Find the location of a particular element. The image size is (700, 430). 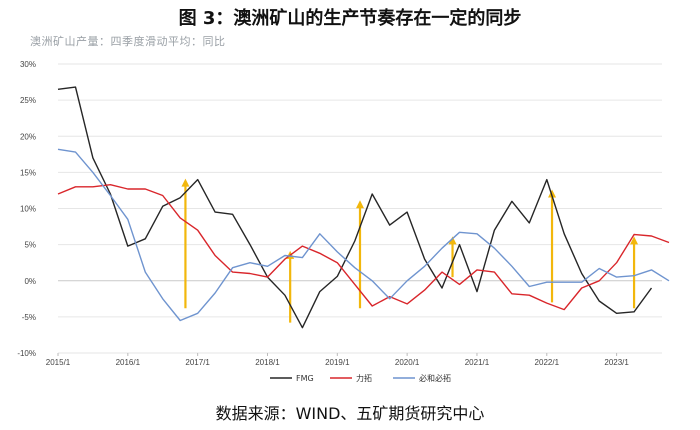

x-tick-label: 2016/1 is located at coordinates (128, 362).